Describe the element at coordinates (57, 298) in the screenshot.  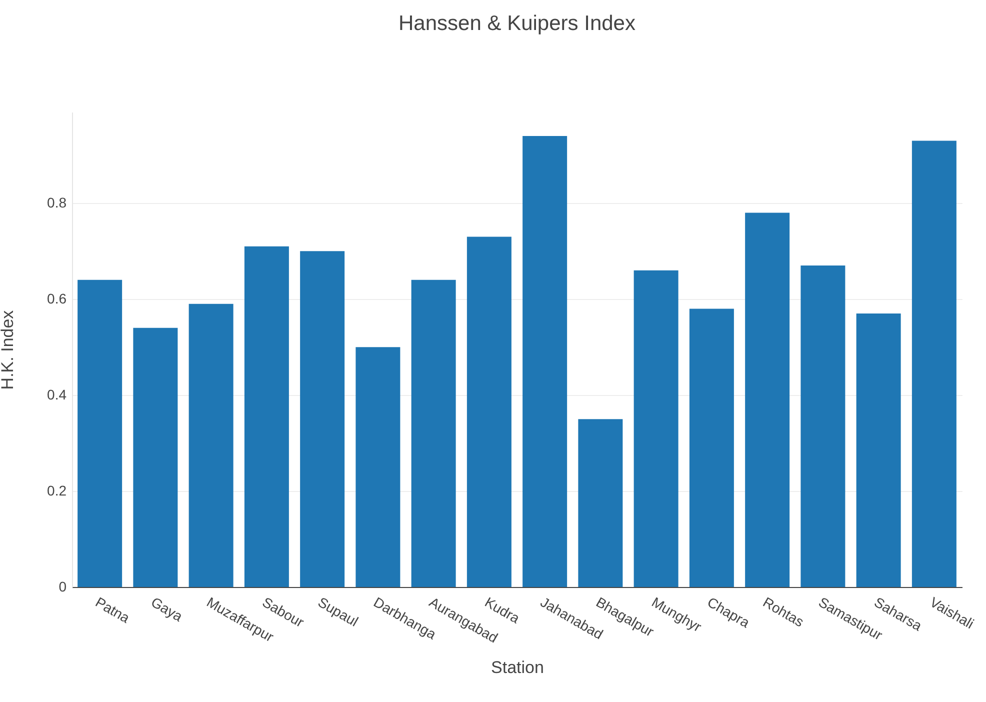
I see `y-tick-label: 0.6` at that location.